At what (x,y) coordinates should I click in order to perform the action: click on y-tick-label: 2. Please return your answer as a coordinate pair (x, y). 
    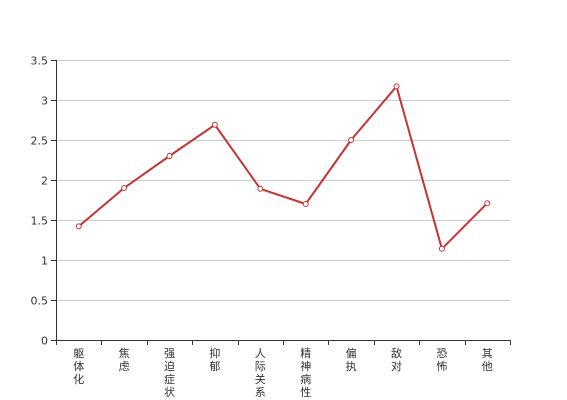
    Looking at the image, I should click on (44, 181).